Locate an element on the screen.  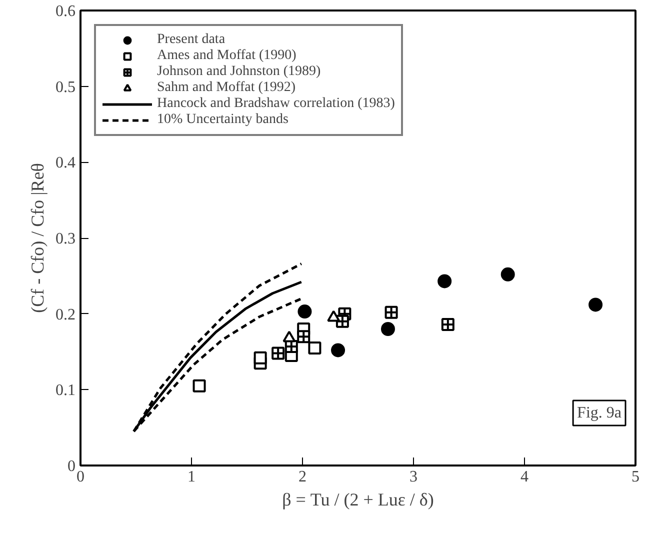
y-tick-label: 0.6 is located at coordinates (66, 11).